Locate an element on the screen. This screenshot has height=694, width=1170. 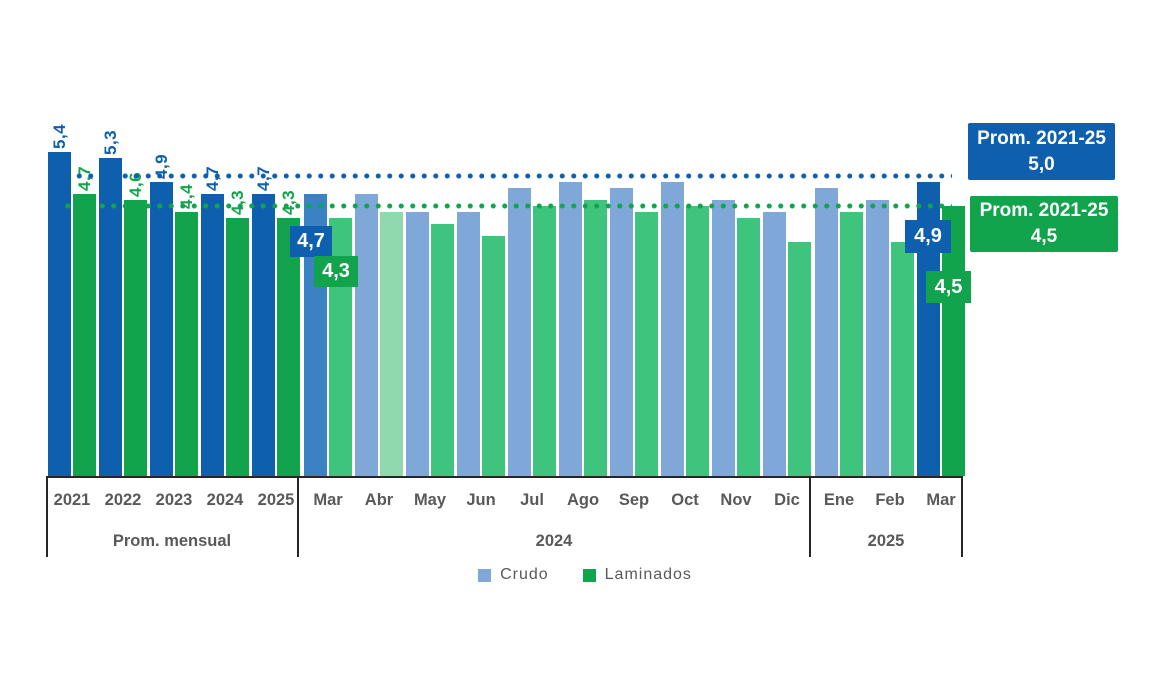
bar-laminados-2025-prom-mensual is located at coordinates (288, 347).